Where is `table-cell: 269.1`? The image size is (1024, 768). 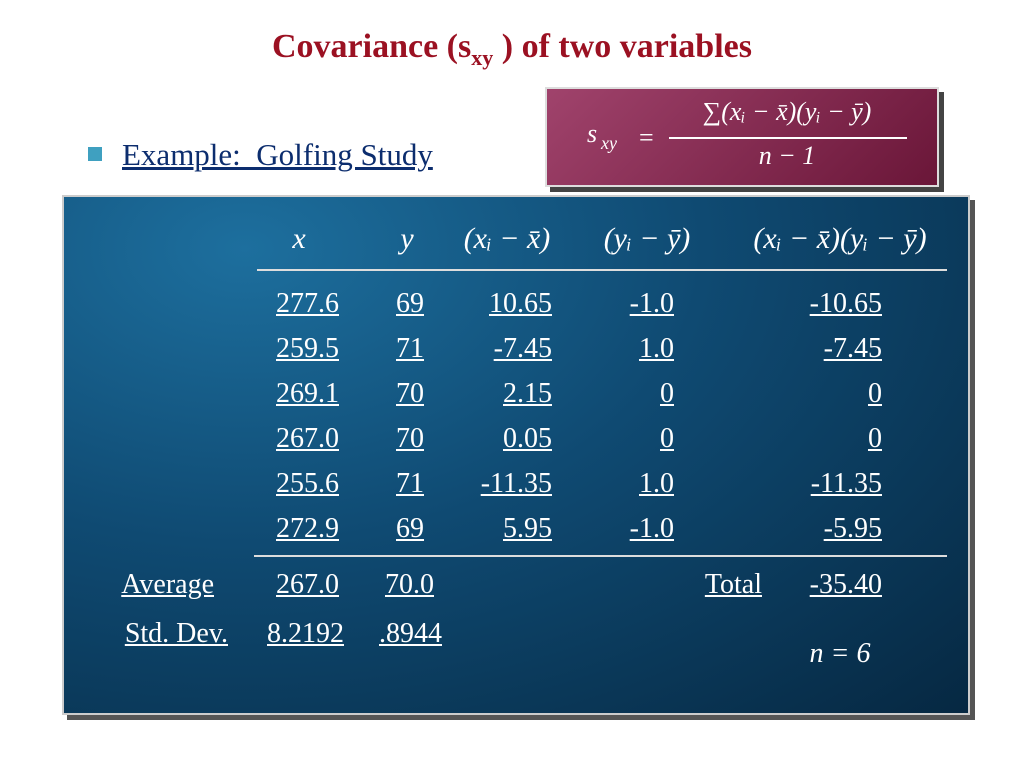
table-cell: 269.1 is located at coordinates (307, 393).